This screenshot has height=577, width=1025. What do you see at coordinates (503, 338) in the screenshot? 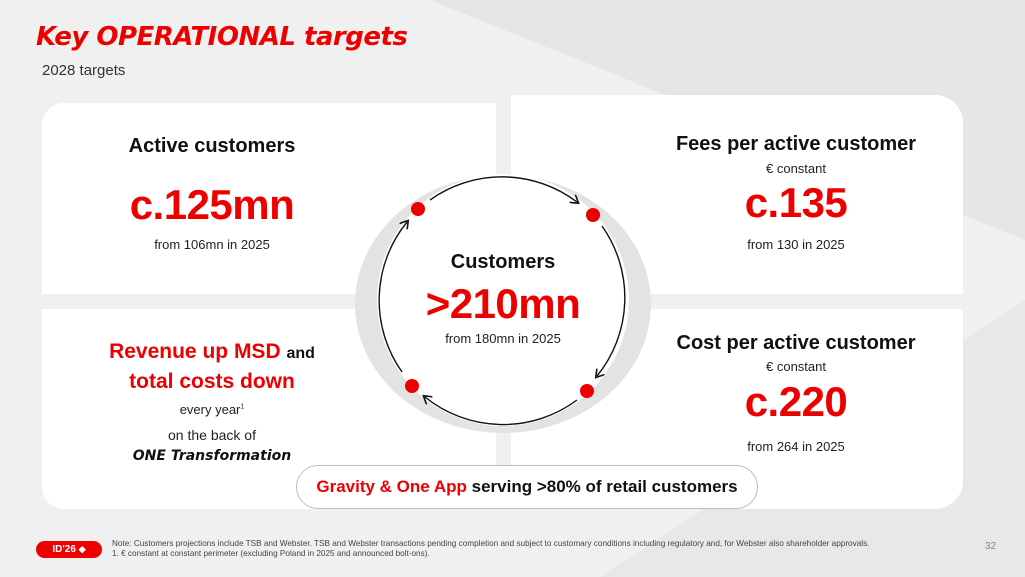
I see `center-from: from 180mn in 2025` at bounding box center [503, 338].